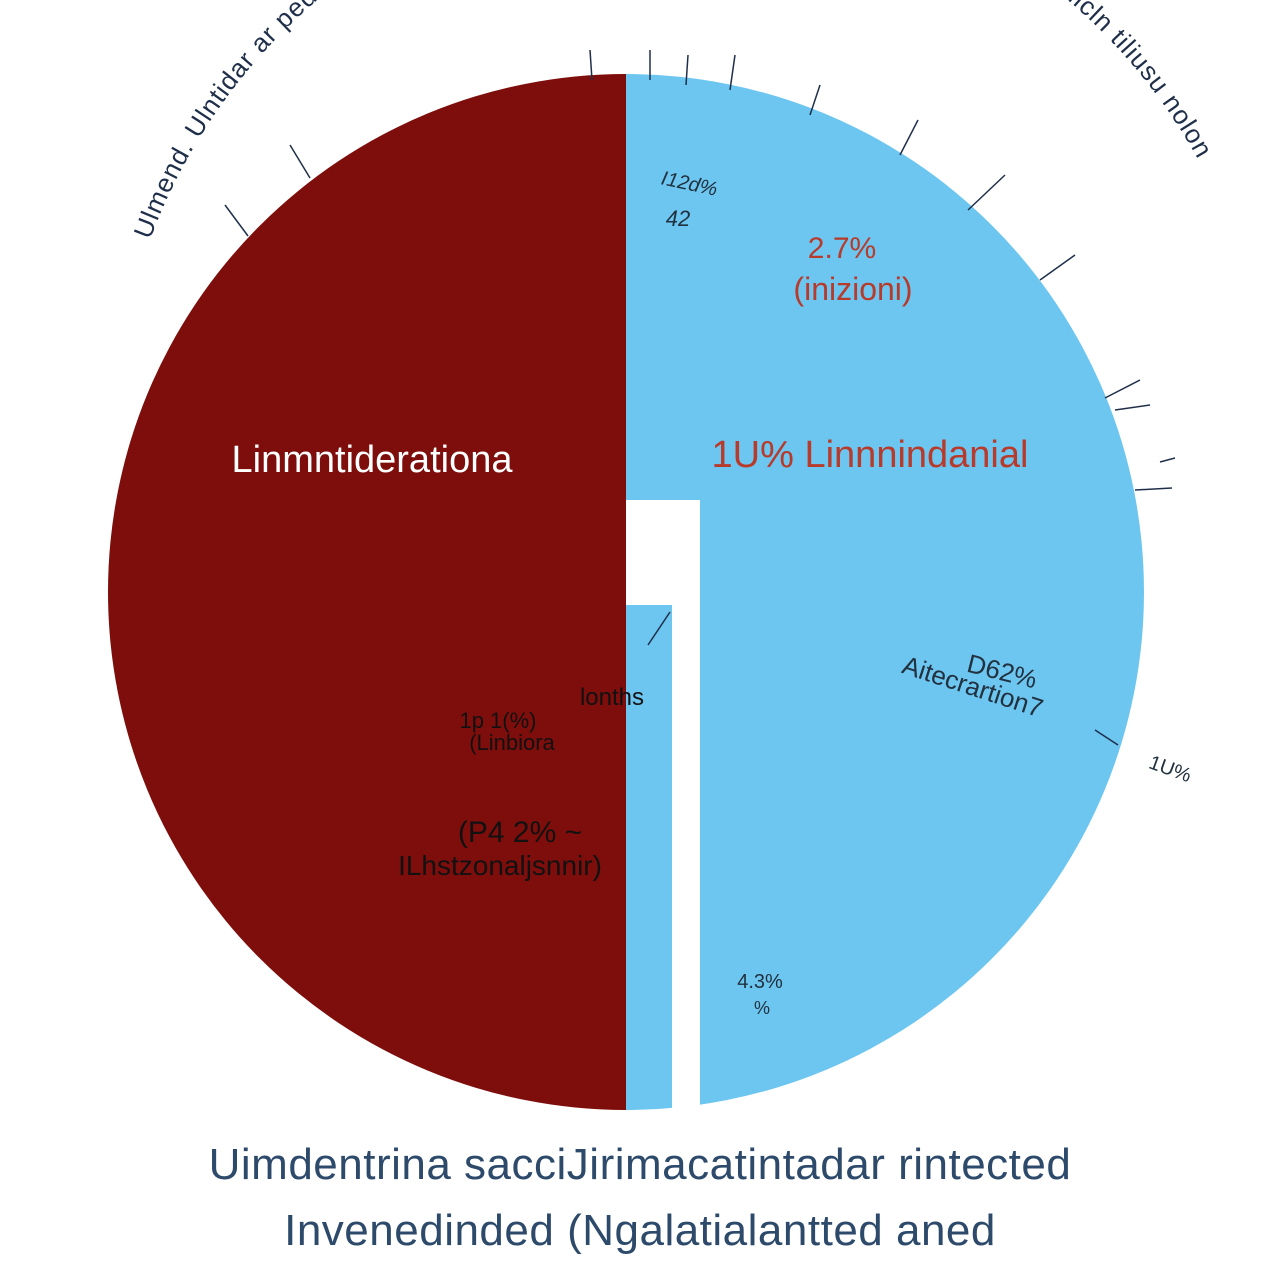  I want to click on label-p42: (P4 2% ~, so click(520, 832).